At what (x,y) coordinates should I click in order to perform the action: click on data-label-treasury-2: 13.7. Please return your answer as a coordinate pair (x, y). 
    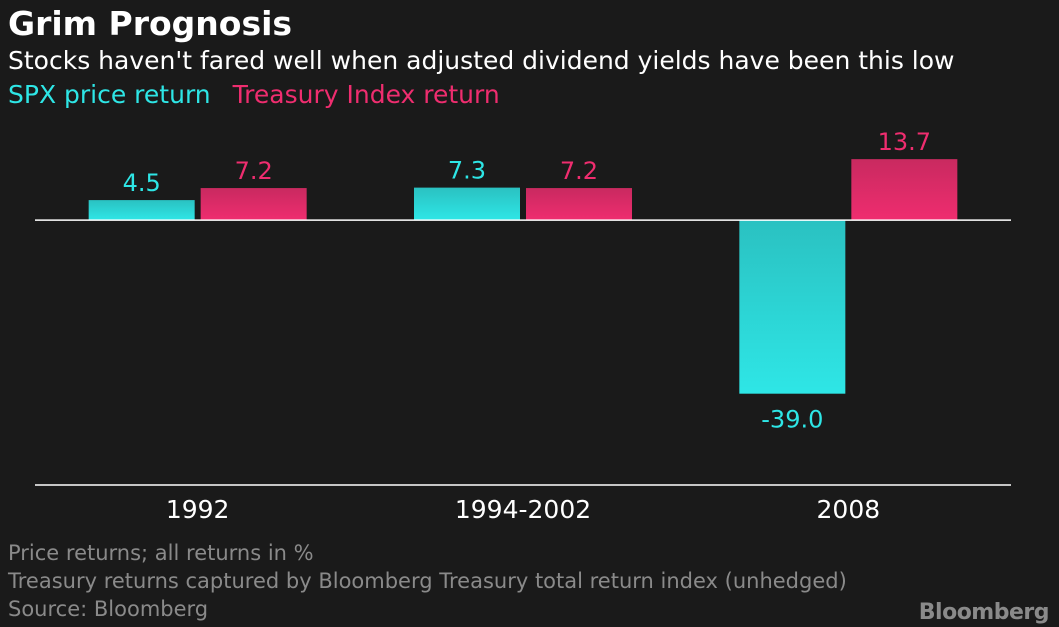
    Looking at the image, I should click on (904, 142).